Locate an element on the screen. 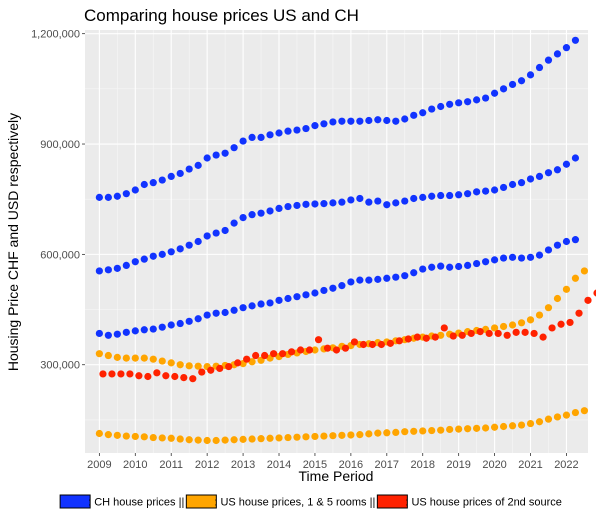 Image resolution: width=596 pixels, height=515 pixels. x-tick-label: 2022 is located at coordinates (566, 465).